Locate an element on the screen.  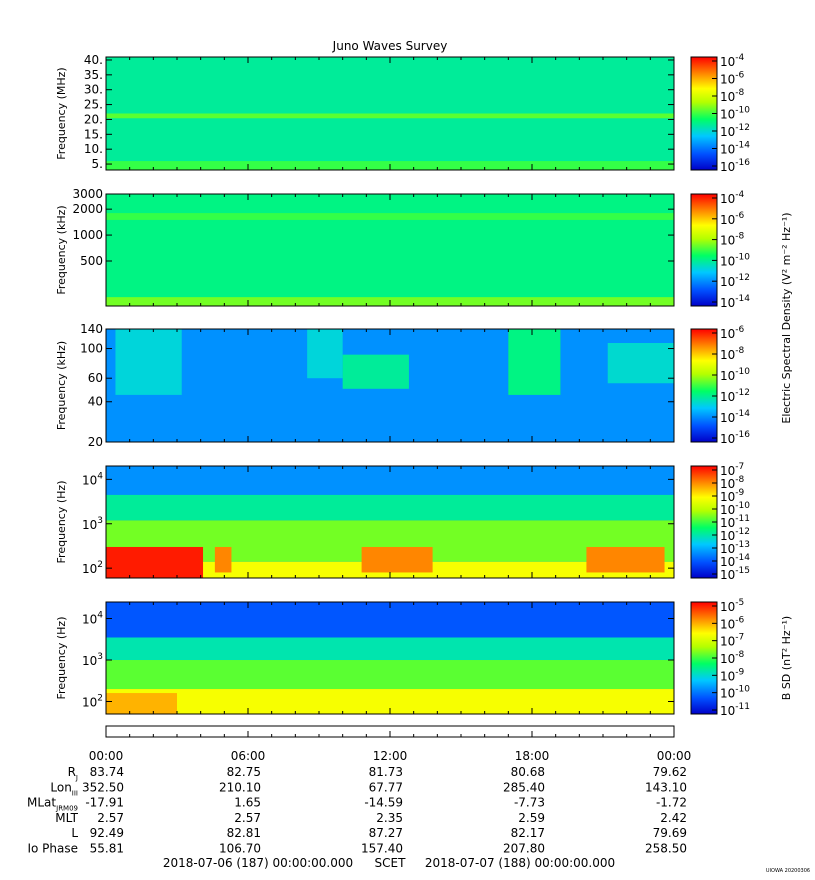
ephemeris-value: 2.57 is located at coordinates (247, 818).